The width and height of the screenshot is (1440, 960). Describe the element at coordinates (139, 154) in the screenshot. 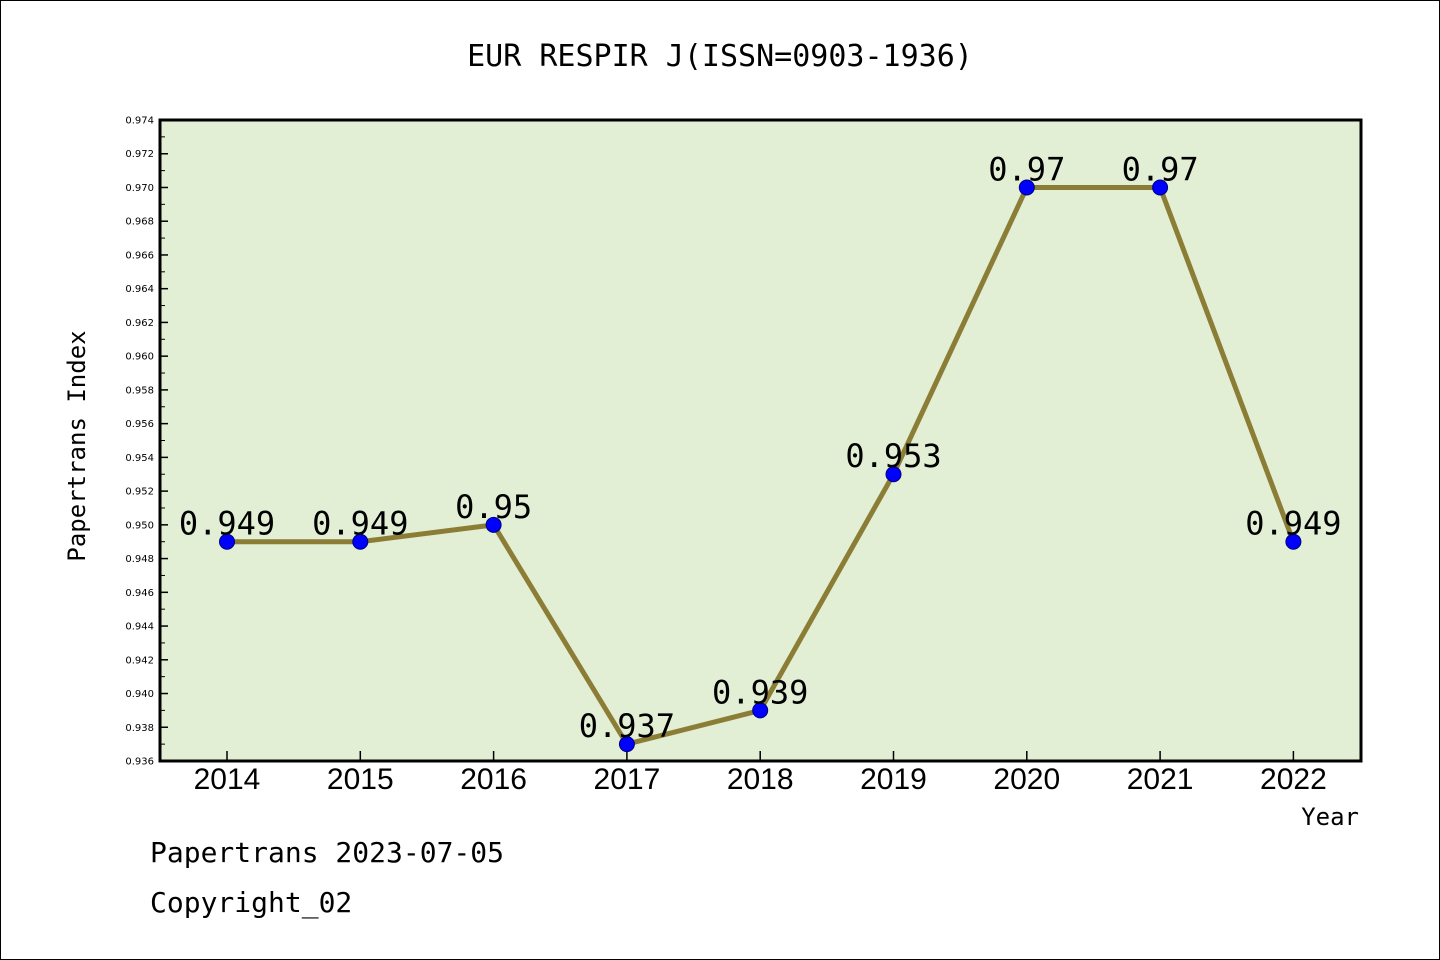

I see `y-tick-label: 0.972` at that location.